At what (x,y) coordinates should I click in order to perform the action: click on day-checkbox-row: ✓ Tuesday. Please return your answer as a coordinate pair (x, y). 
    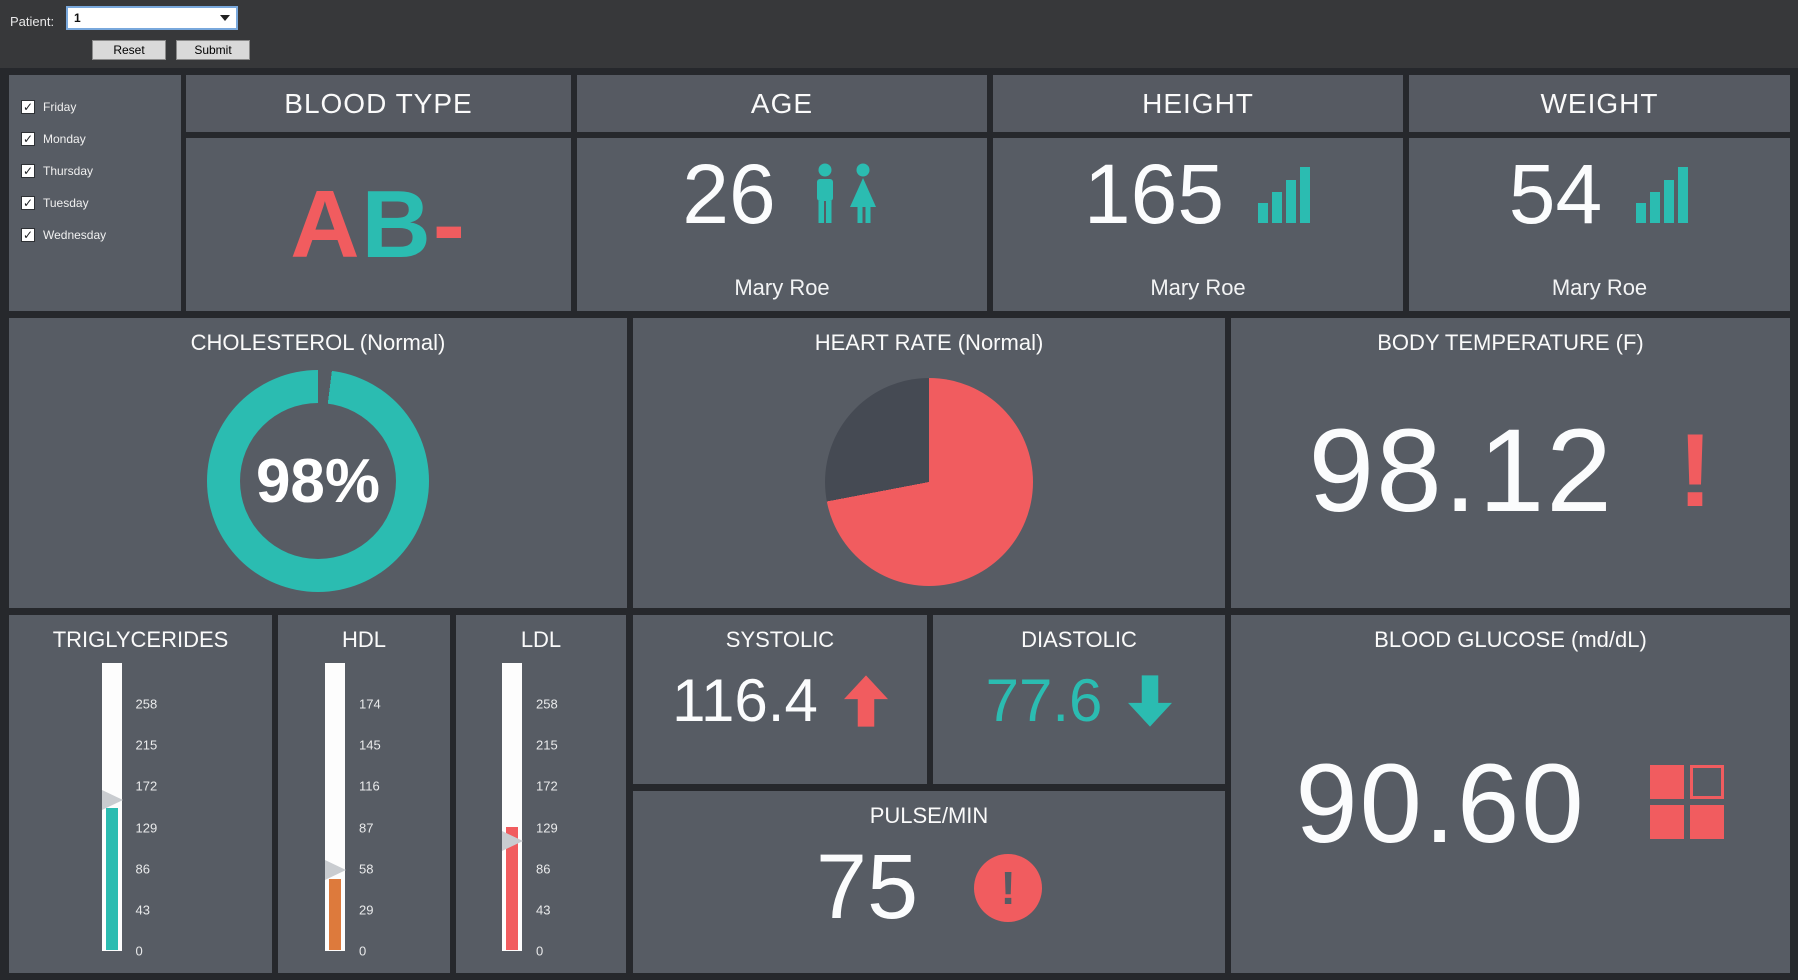
    Looking at the image, I should click on (101, 203).